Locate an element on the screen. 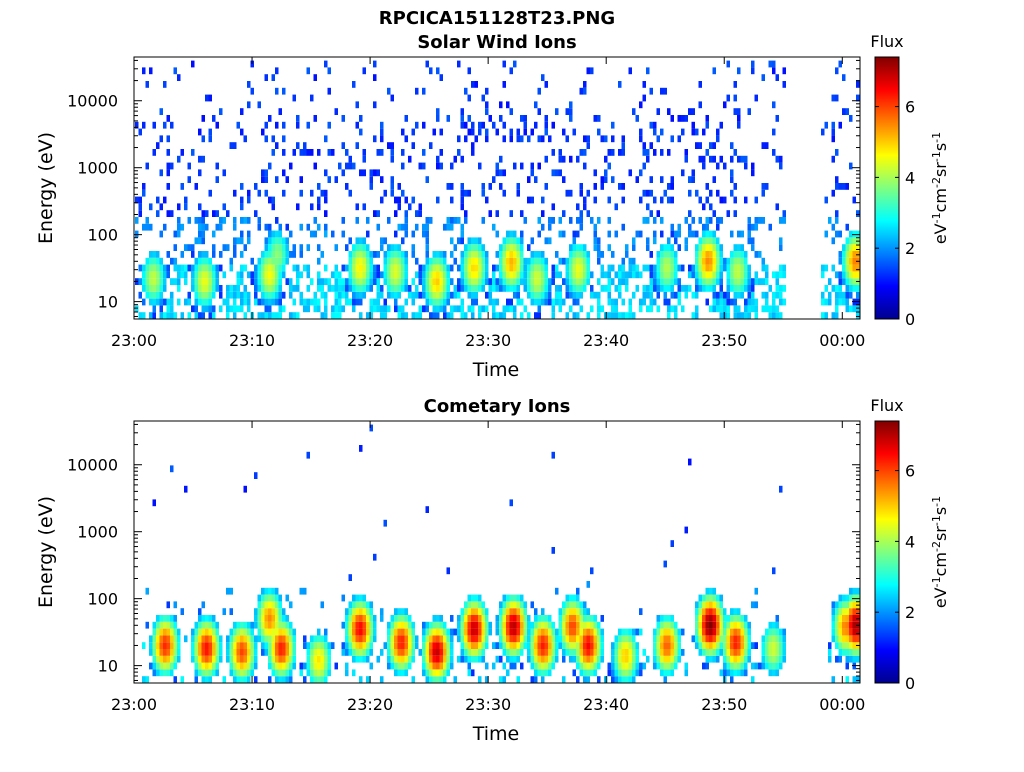 This screenshot has width=1024, height=772. colorbar-unit-solar-wind: eV-1cm-2sr-1s-1 is located at coordinates (940, 188).